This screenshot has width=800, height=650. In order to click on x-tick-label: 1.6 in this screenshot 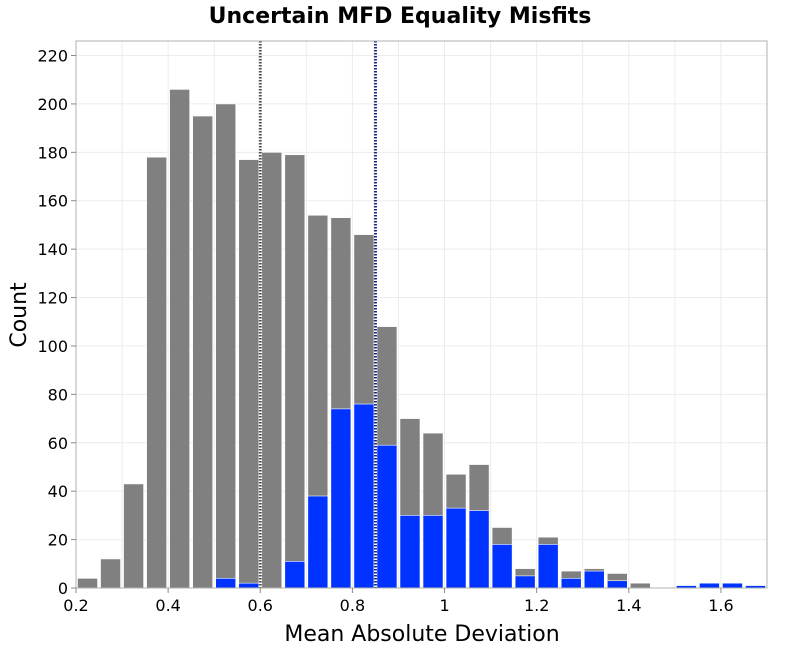, I will do `click(720, 605)`.